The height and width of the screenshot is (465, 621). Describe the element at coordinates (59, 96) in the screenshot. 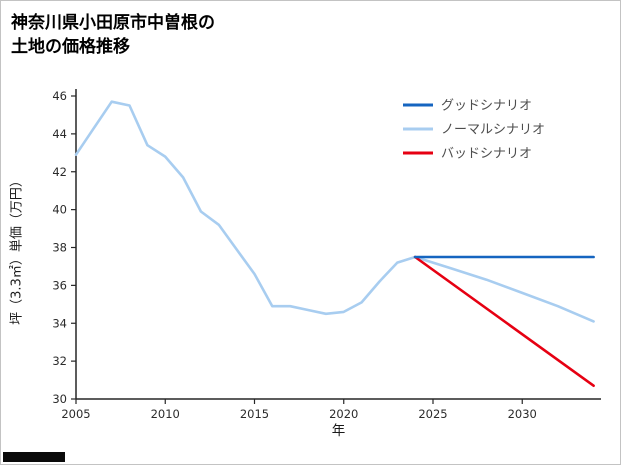

I see `y-tick-label: 46` at that location.